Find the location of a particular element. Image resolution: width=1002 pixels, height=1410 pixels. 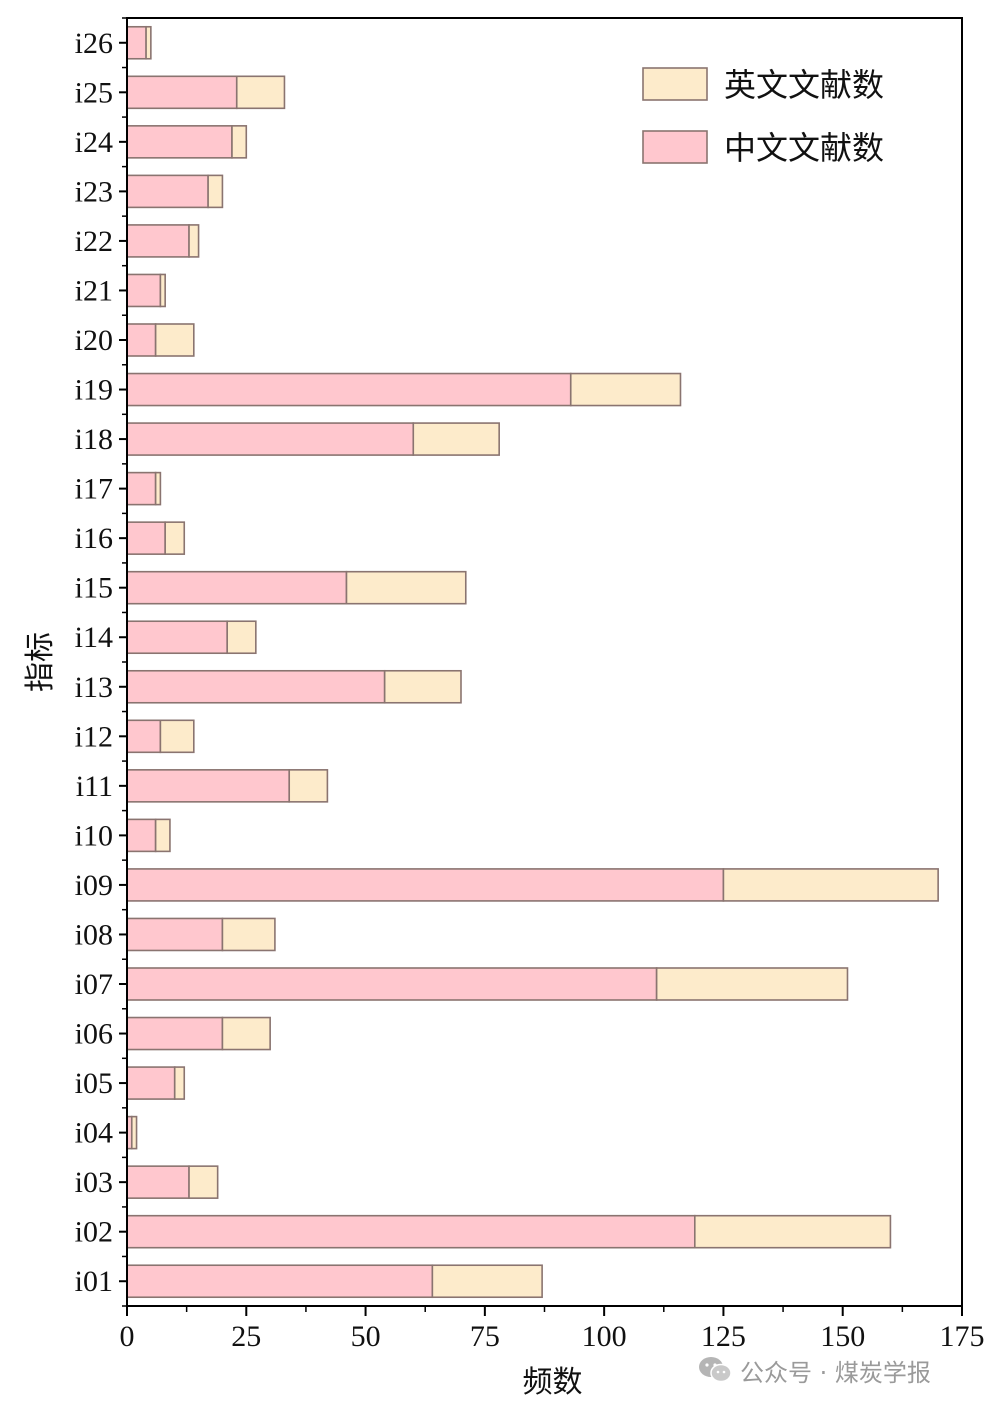

watermark: 公众号 · 煤炭学报 is located at coordinates (814, 1370).